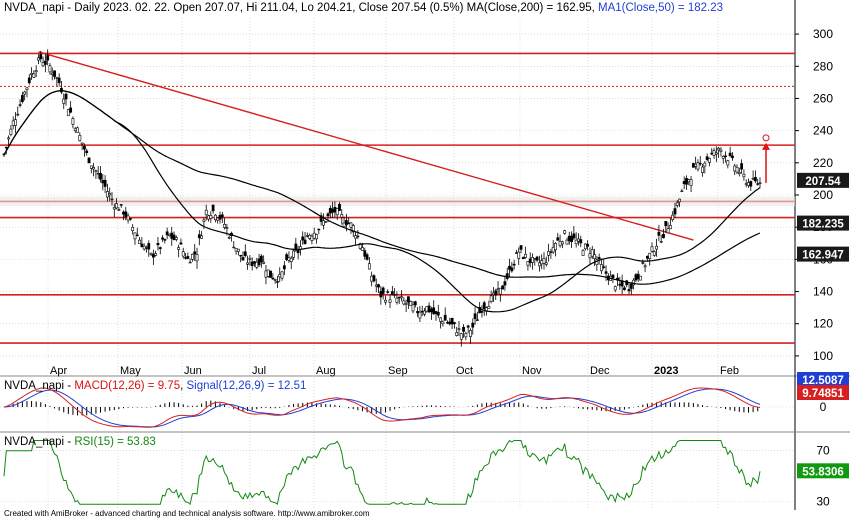 This screenshot has width=850, height=520. What do you see at coordinates (823, 324) in the screenshot?
I see `y-tick-label: 120` at bounding box center [823, 324].